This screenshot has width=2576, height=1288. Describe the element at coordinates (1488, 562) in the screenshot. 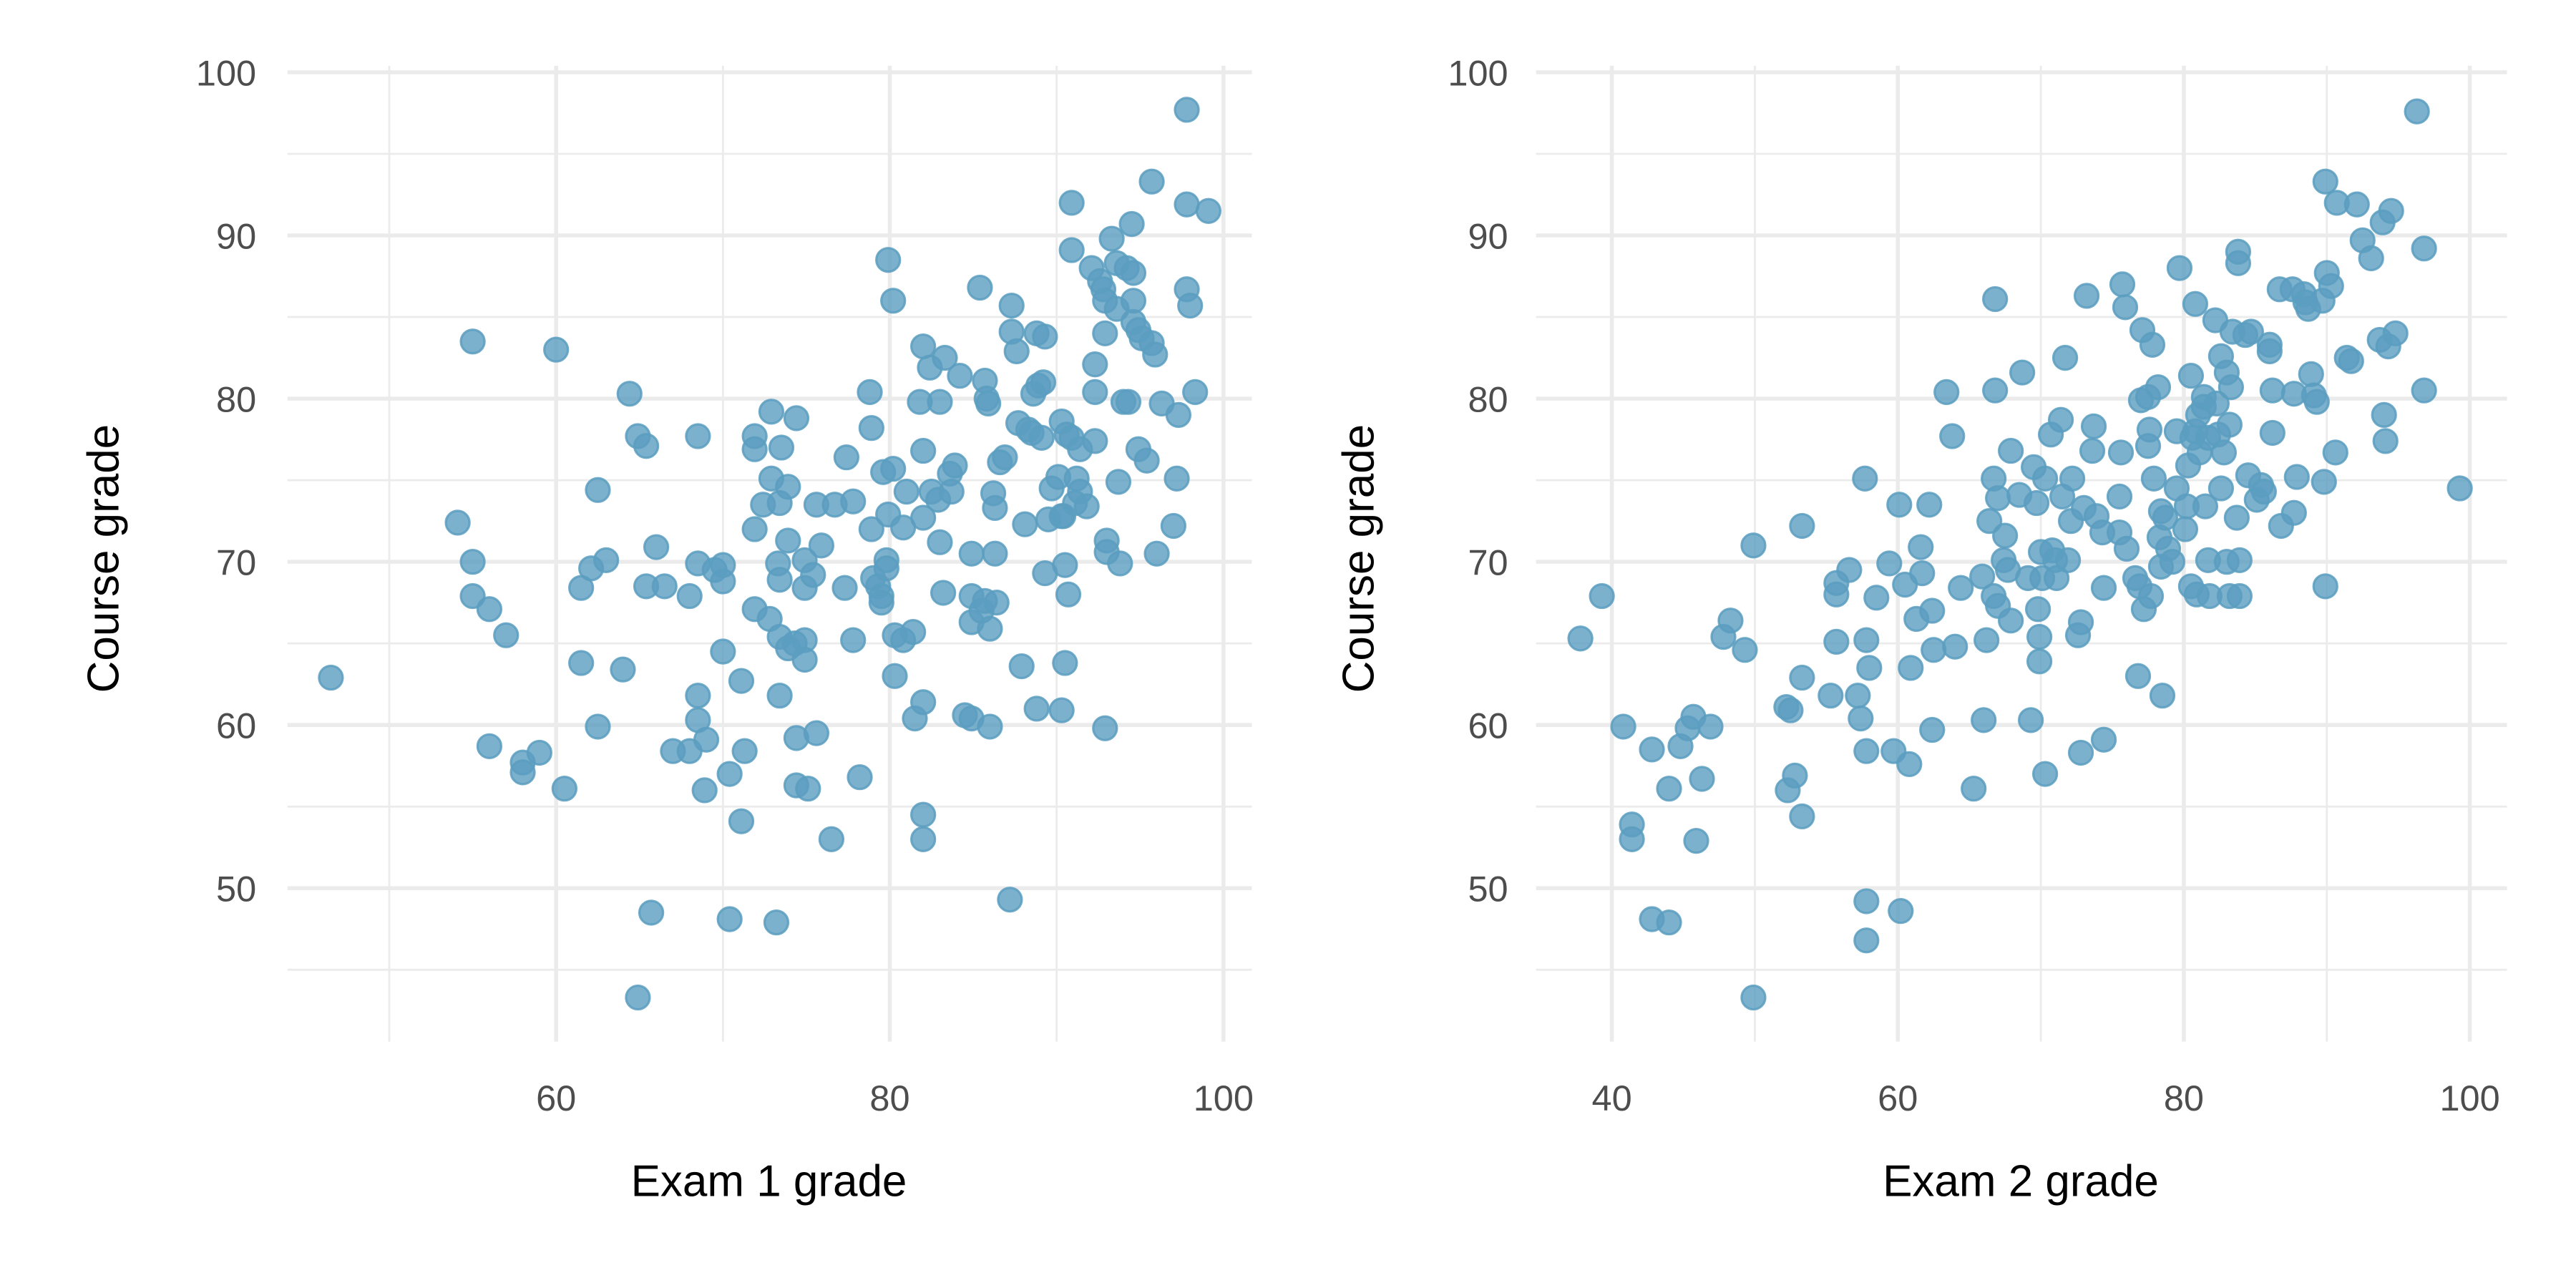

I see `y-tick-label: 70` at that location.